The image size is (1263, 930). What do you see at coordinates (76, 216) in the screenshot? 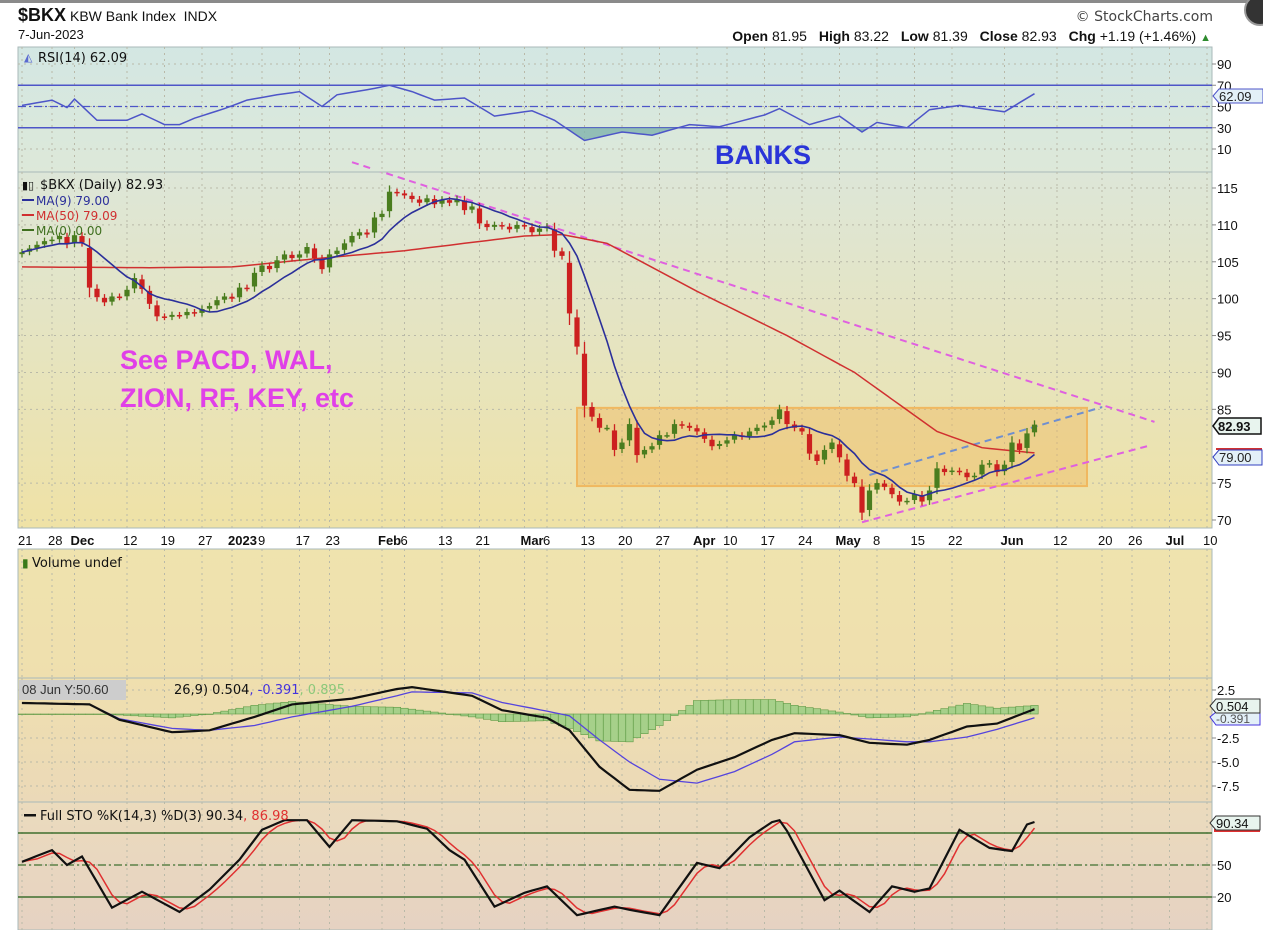
I see `ma50-legend: MA(50) 79.09` at bounding box center [76, 216].